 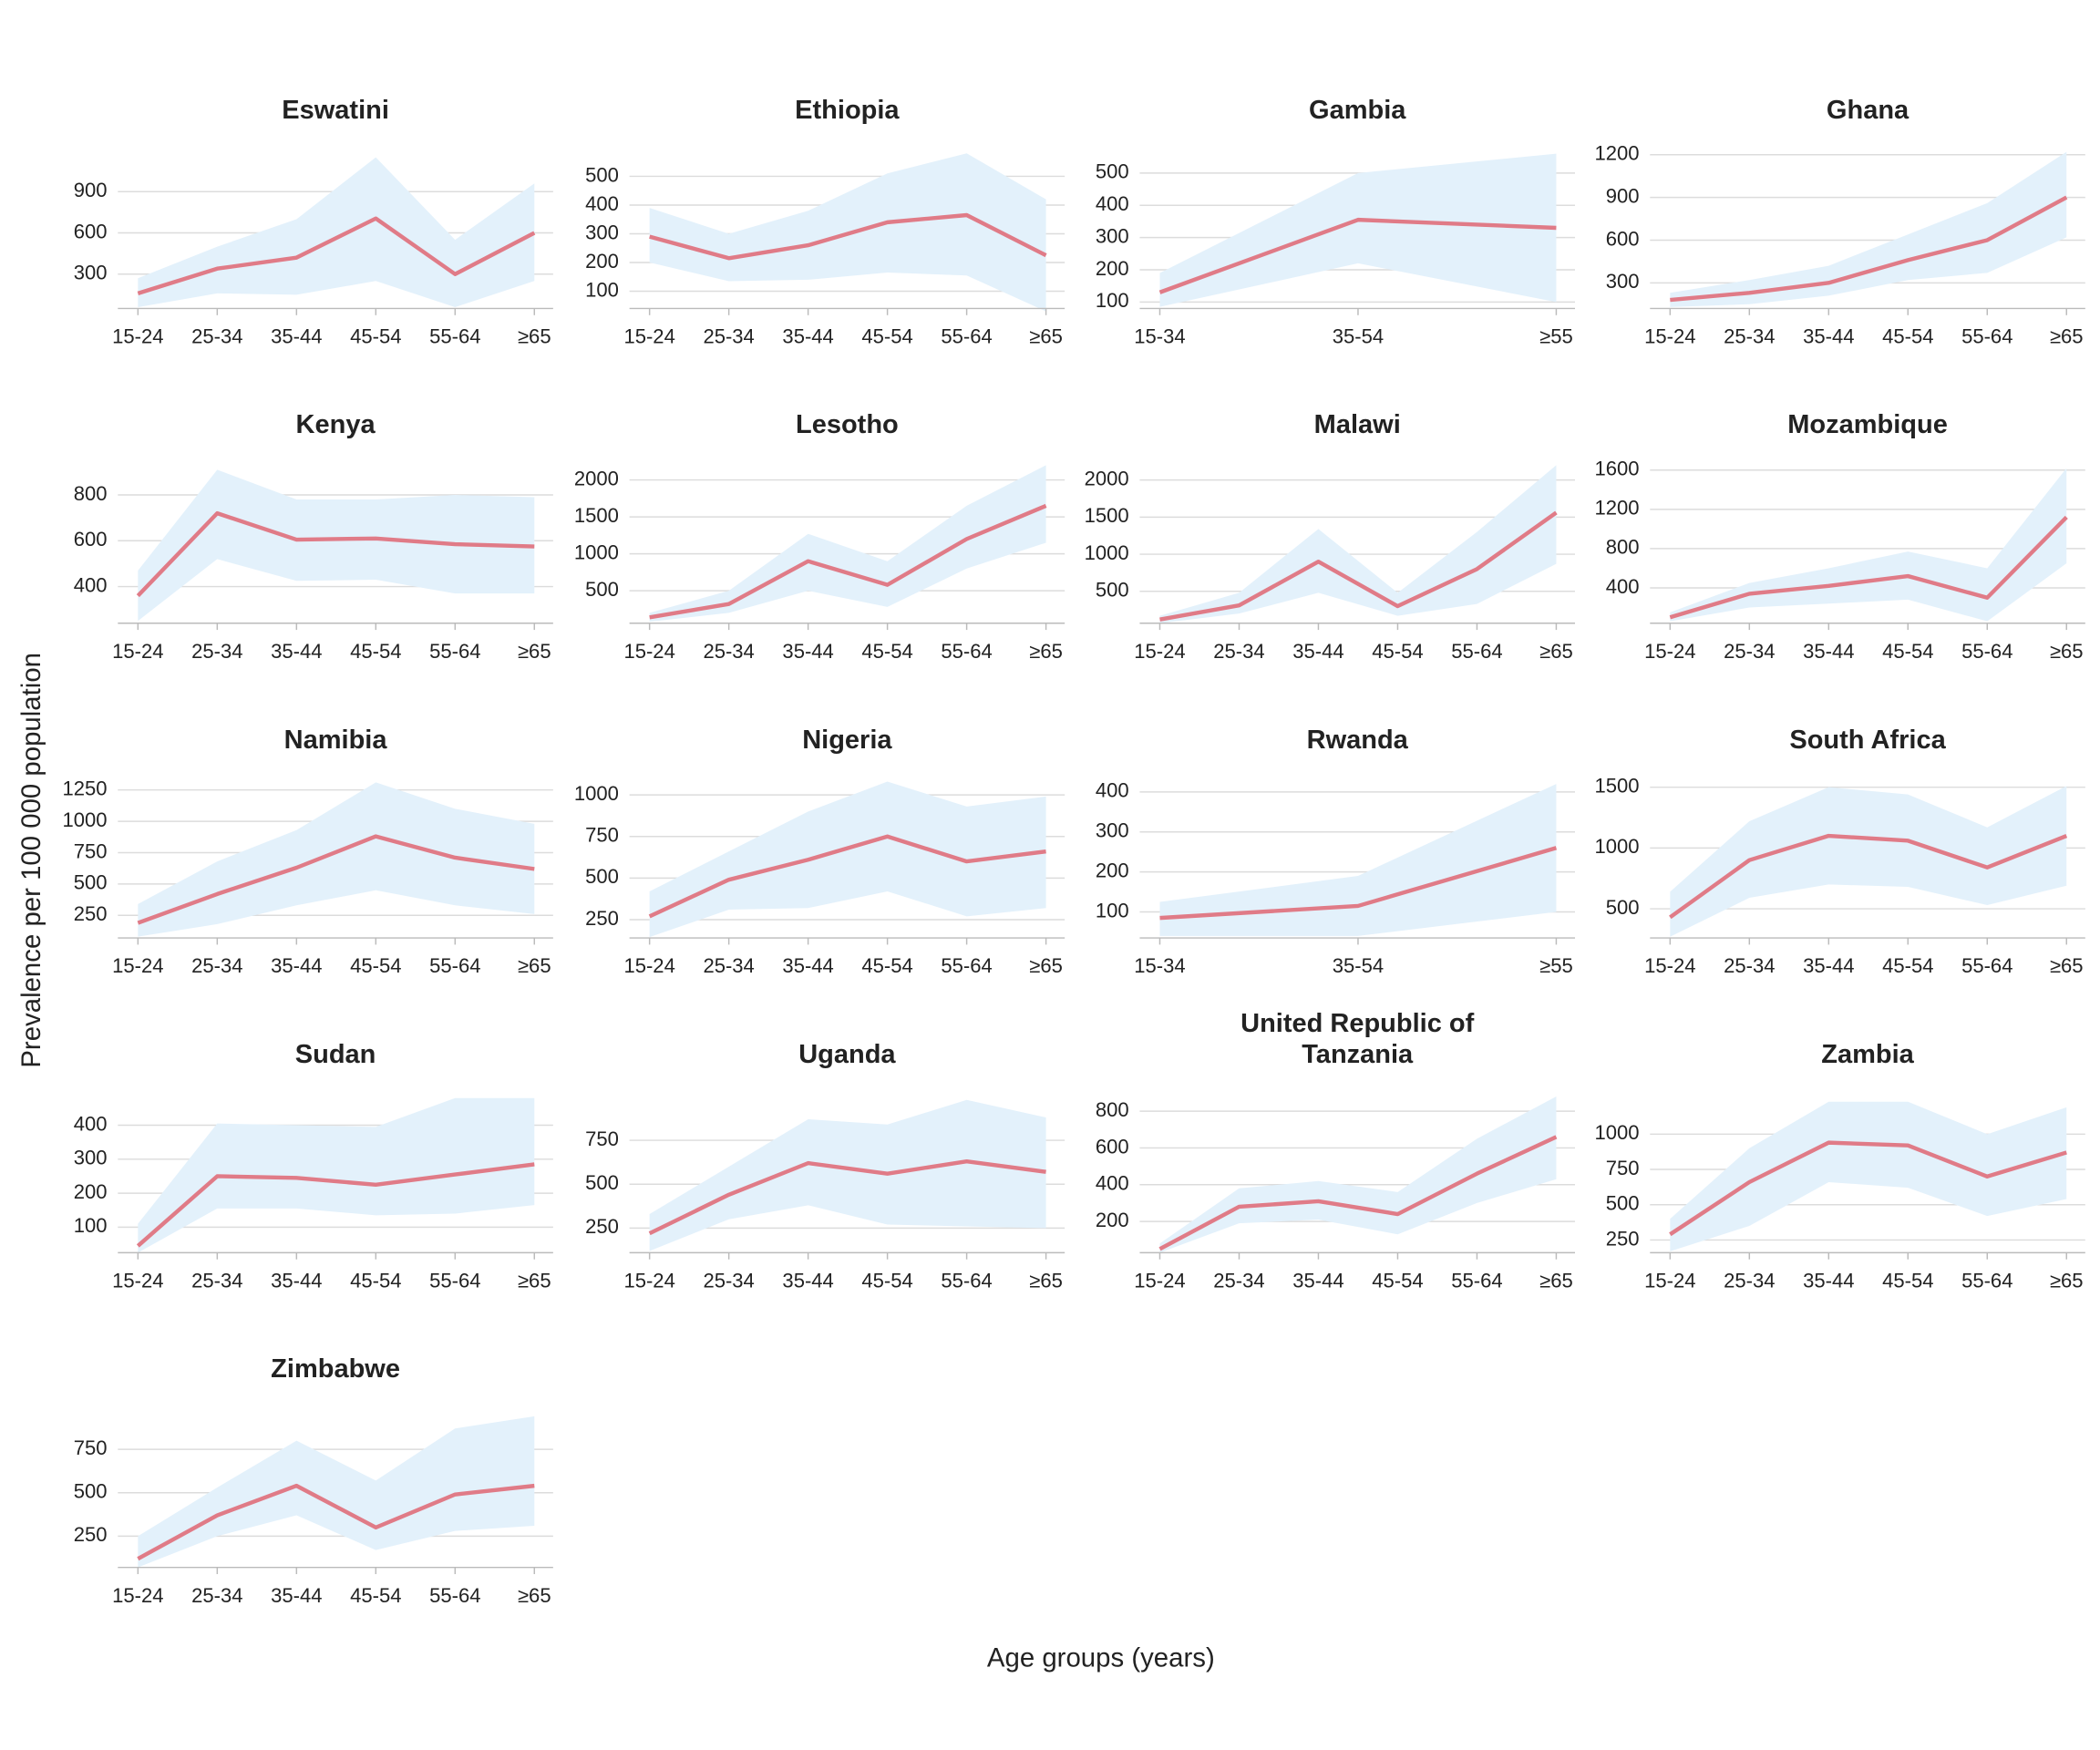 I want to click on panel-title: Sudan, so click(x=335, y=1055).